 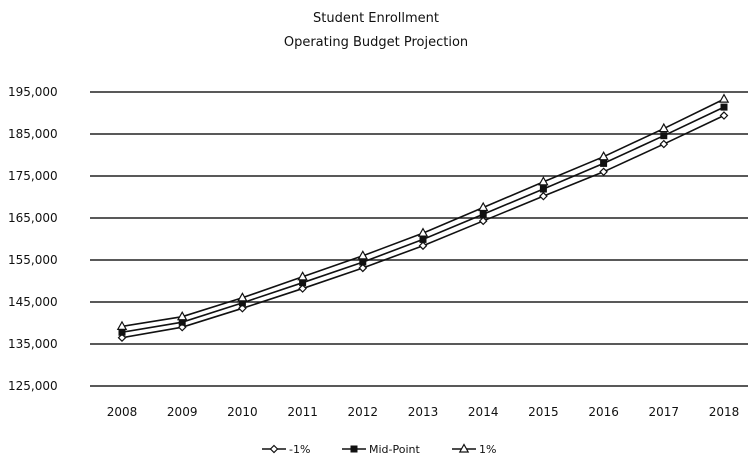 What do you see at coordinates (302, 412) in the screenshot?
I see `x-tick-label: 2011` at bounding box center [302, 412].